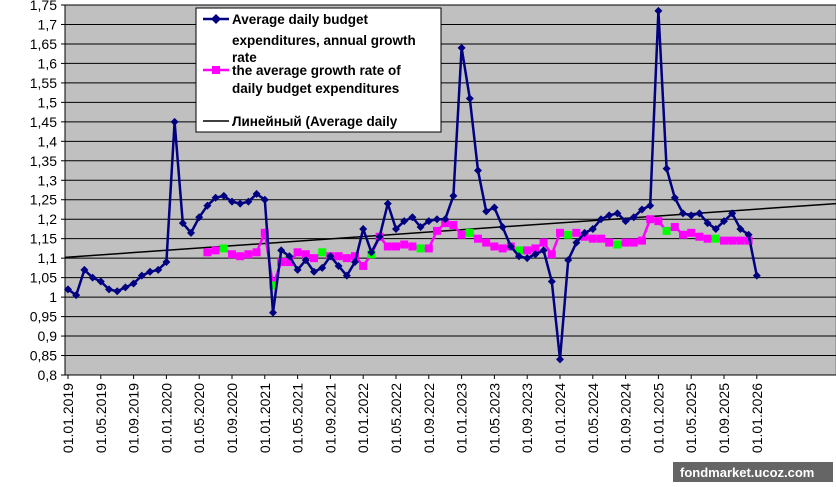 This screenshot has height=487, width=836. Describe the element at coordinates (593, 418) in the screenshot. I see `x-tick-label: 01.05.2024` at that location.